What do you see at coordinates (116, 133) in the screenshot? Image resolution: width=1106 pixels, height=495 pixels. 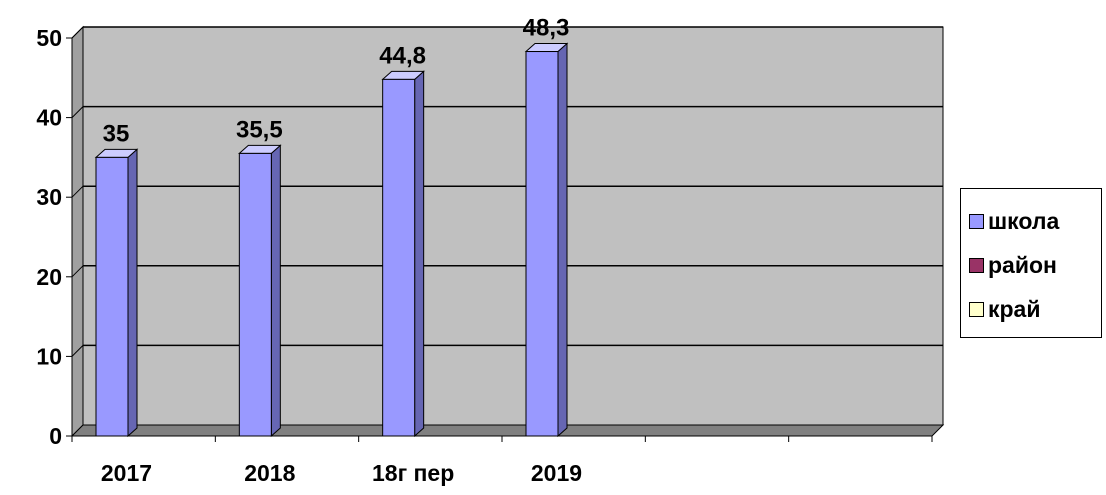 I see `data-label: 35` at bounding box center [116, 133].